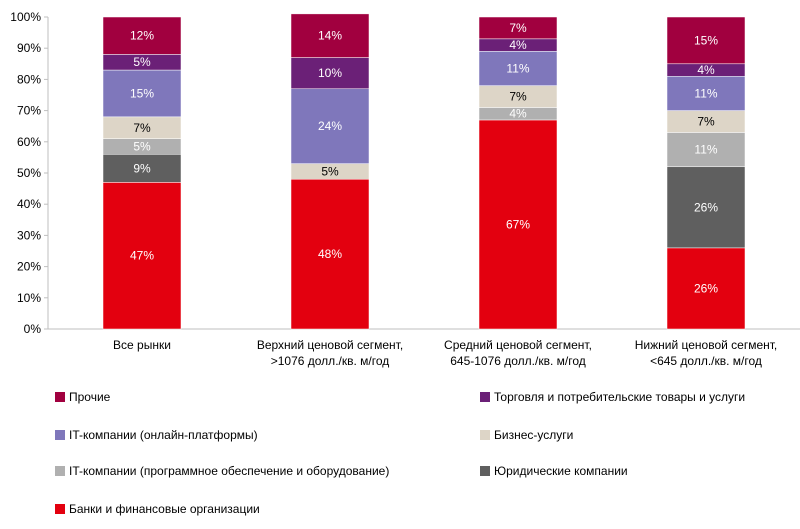  What do you see at coordinates (706, 361) in the screenshot?
I see `x-category-label: <645 долл./кв. м/год` at bounding box center [706, 361].